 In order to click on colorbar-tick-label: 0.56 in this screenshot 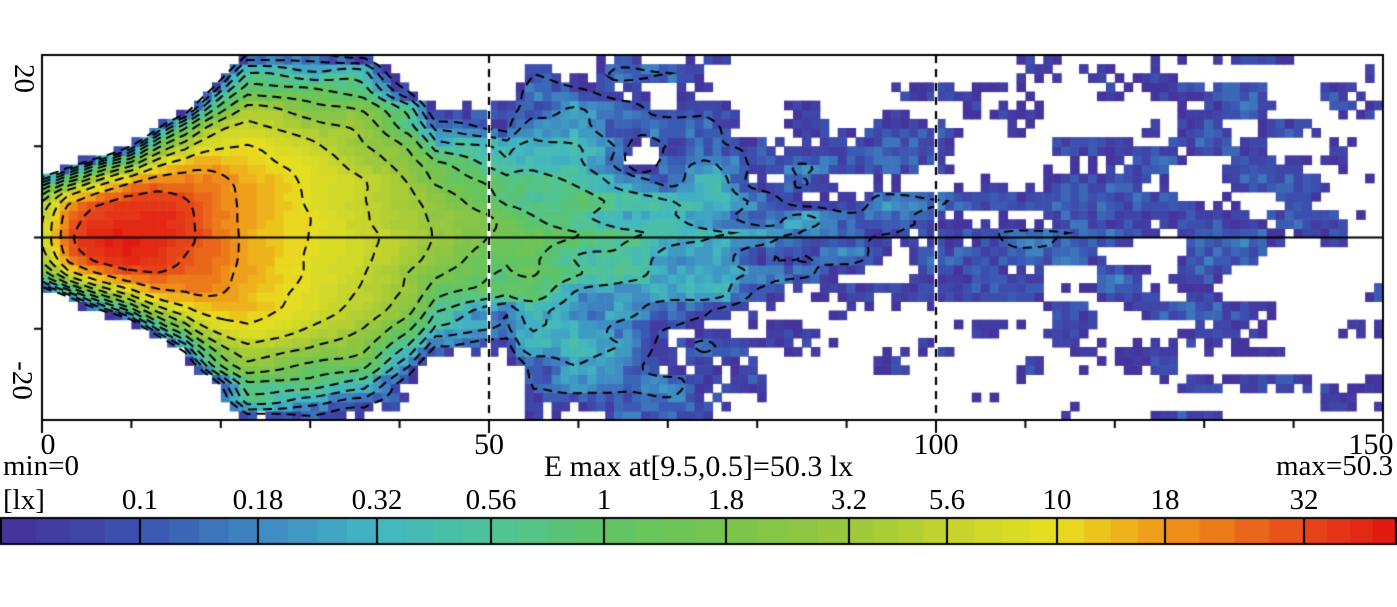, I will do `click(491, 500)`.